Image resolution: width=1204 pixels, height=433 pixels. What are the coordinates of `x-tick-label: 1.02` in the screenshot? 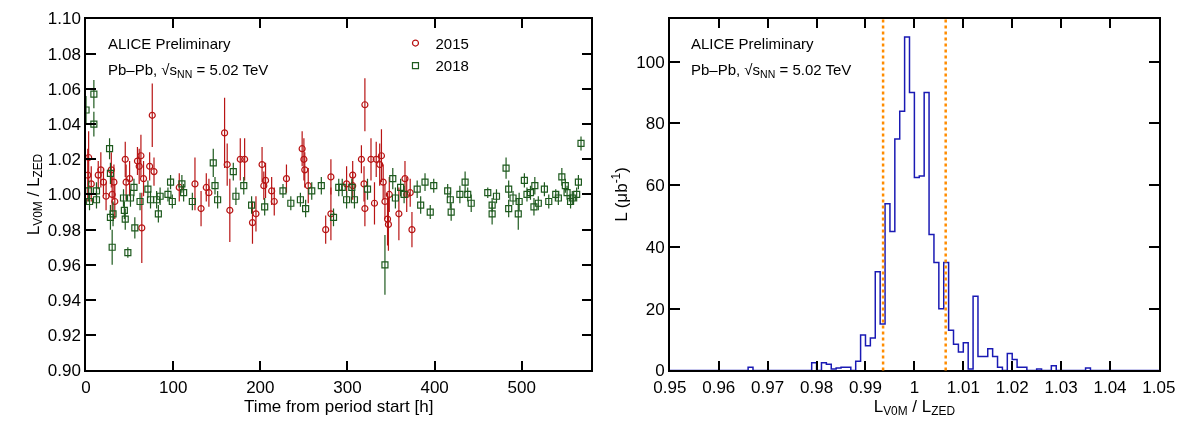 It's located at (1012, 387).